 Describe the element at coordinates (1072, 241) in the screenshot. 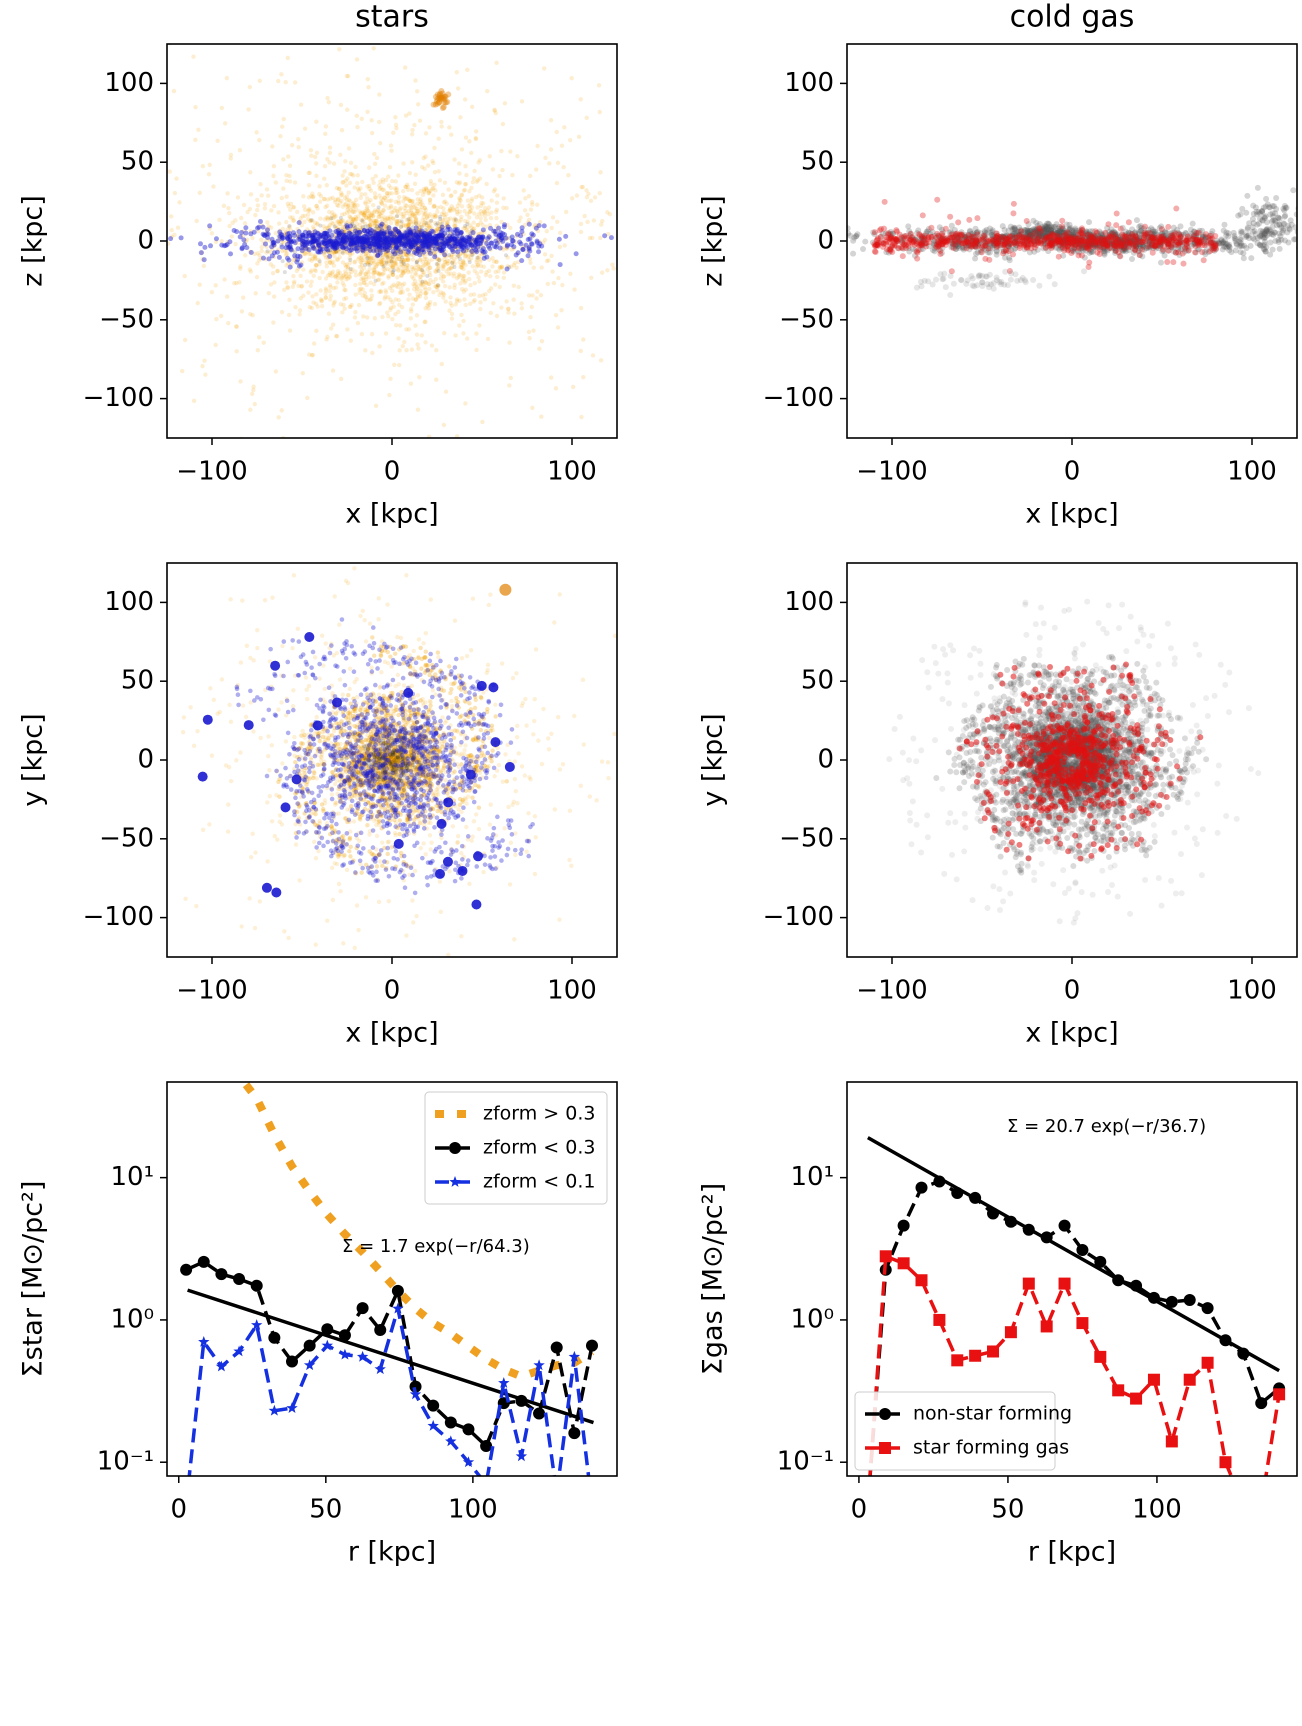

I see `plot-area` at that location.